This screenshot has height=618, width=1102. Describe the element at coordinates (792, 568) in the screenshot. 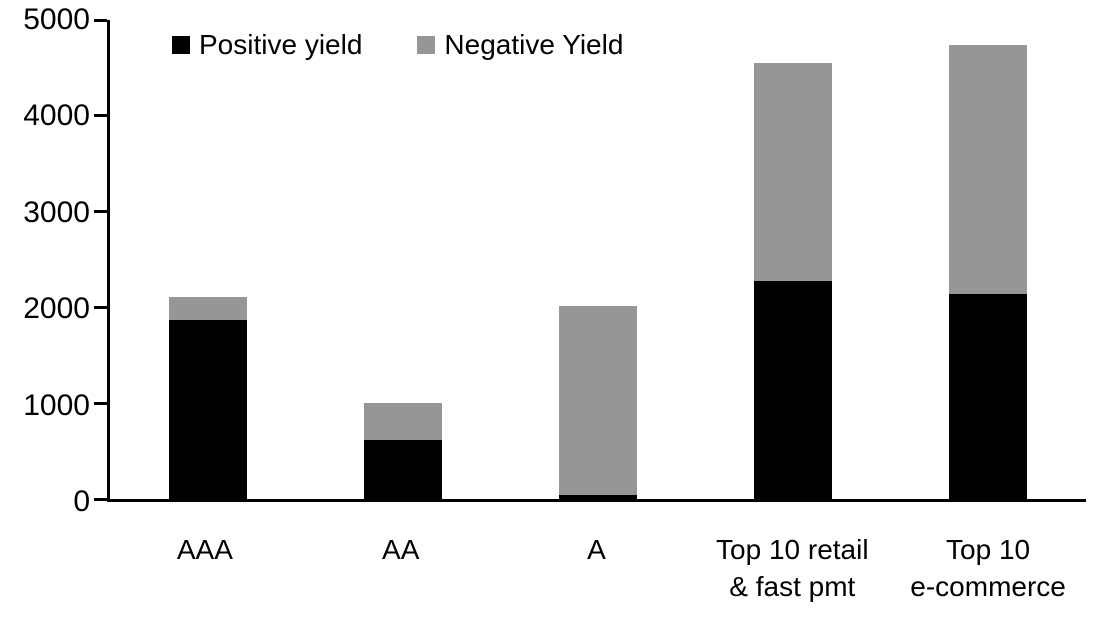

I see `category-label: Top 10 retail & fast pmt` at that location.